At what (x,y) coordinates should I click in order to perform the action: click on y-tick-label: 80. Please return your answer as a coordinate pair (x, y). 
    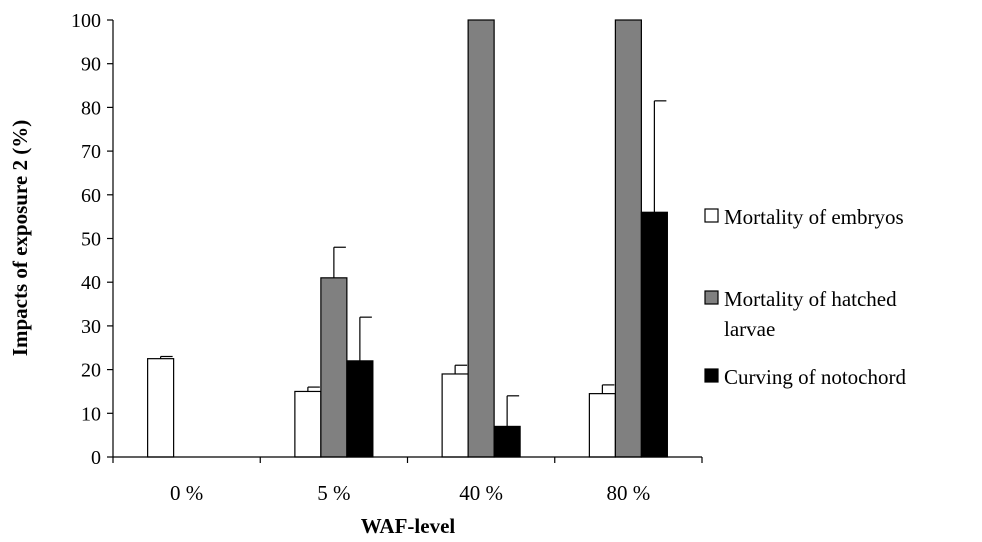
    Looking at the image, I should click on (91, 108).